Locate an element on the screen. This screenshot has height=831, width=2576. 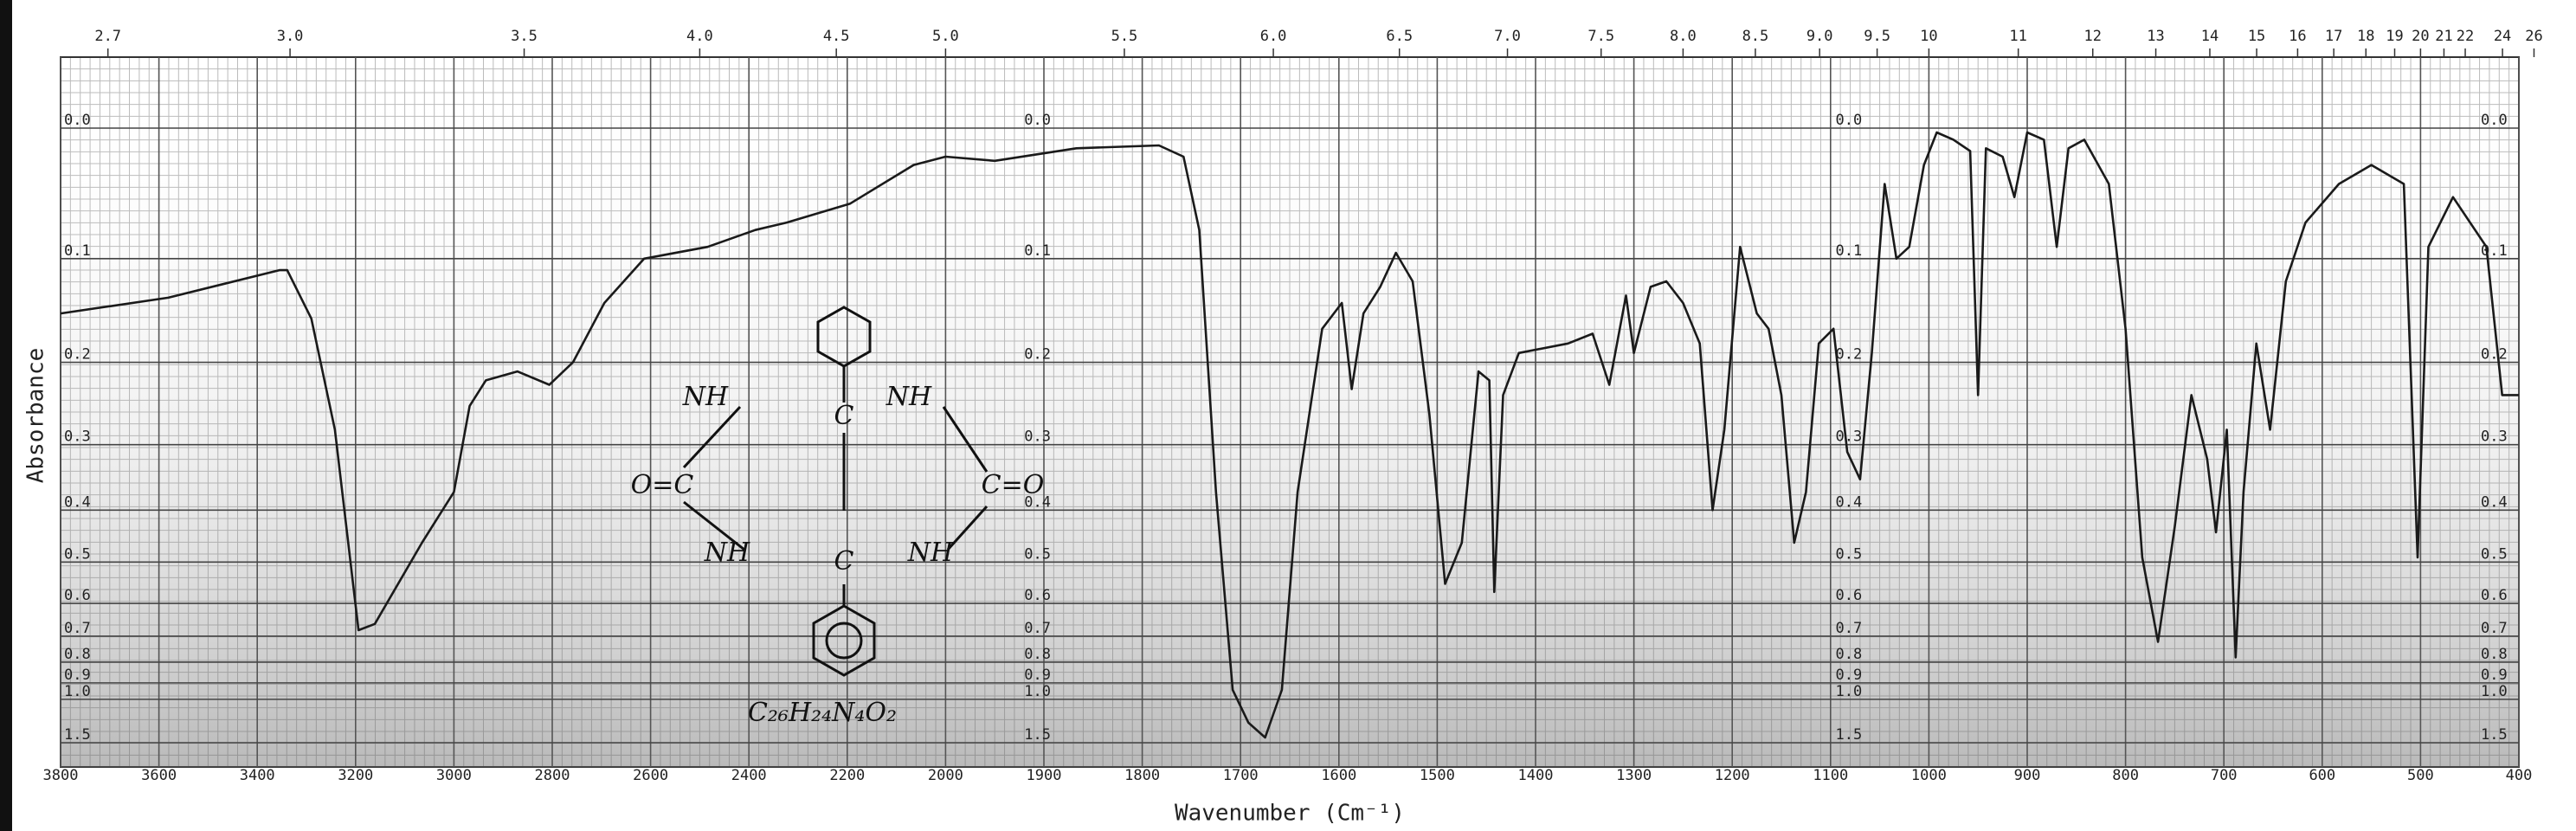
x2-tick-label: 9.5 is located at coordinates (1877, 36).